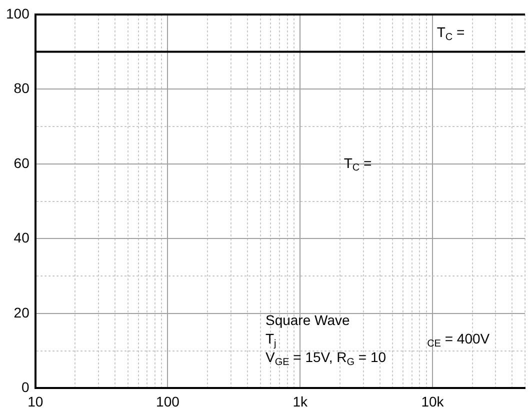 This screenshot has width=531, height=417. Describe the element at coordinates (22, 162) in the screenshot. I see `y-tick-label: 60` at that location.